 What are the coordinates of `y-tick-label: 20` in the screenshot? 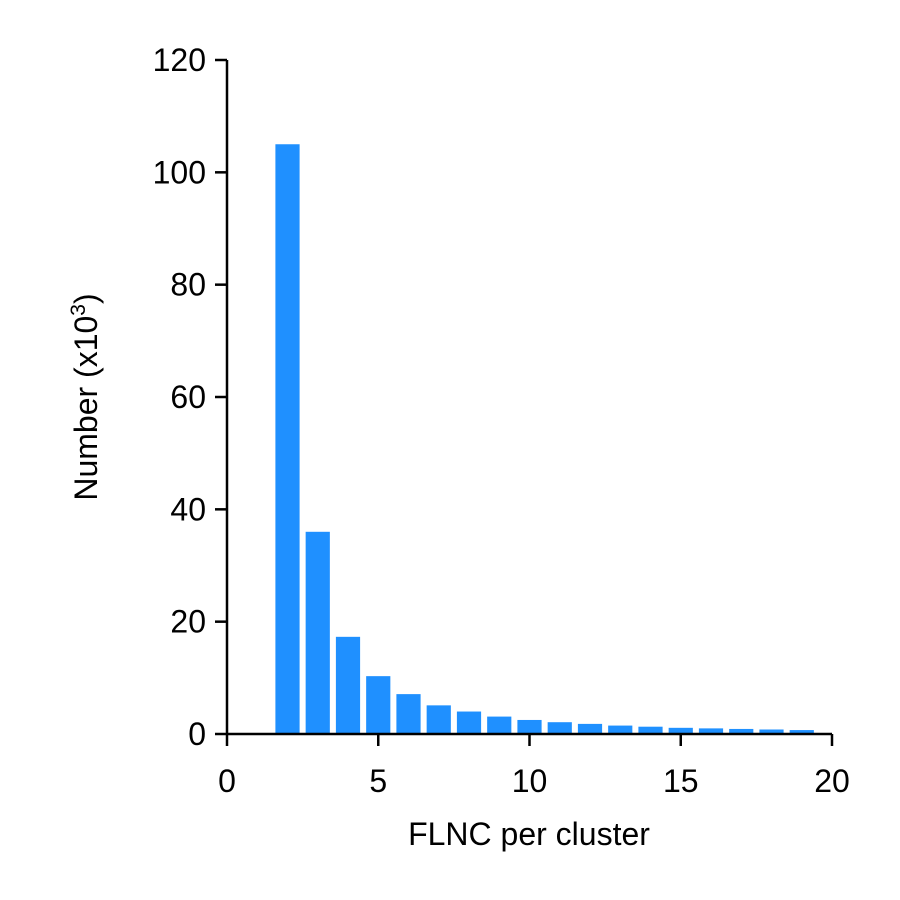 It's located at (188, 622).